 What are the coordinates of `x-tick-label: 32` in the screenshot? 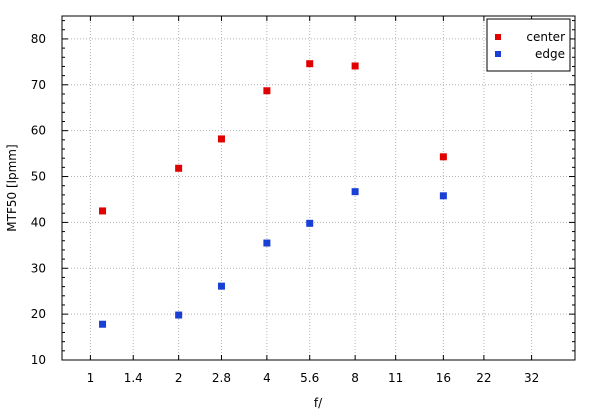 It's located at (531, 378).